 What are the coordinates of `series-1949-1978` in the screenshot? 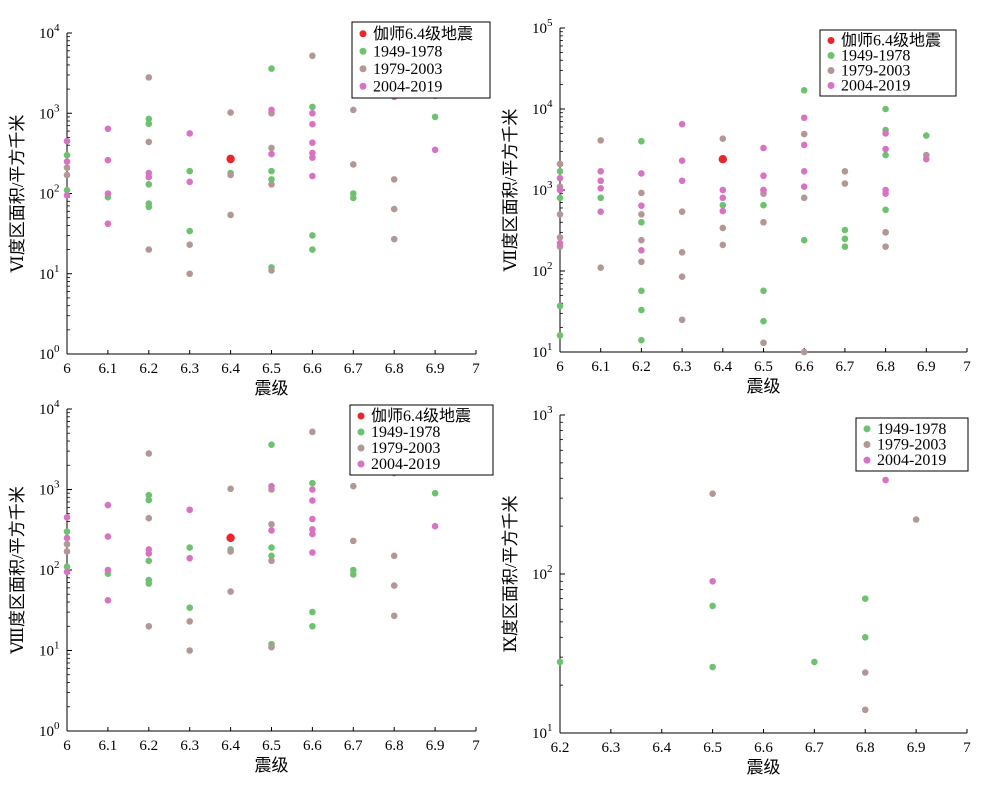 It's located at (712, 633).